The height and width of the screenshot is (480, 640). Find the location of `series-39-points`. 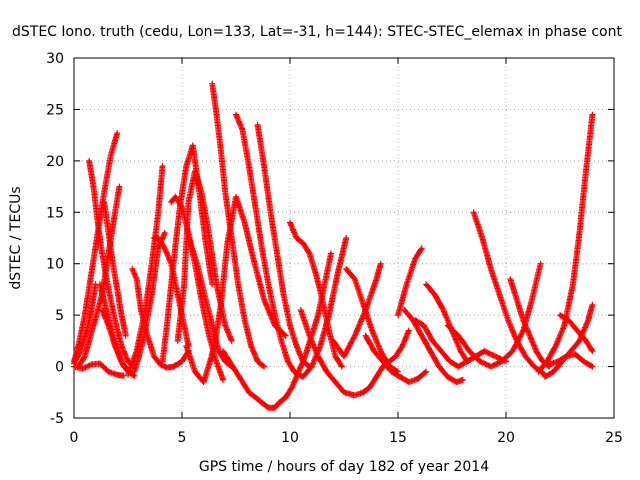

series-39-points is located at coordinates (576, 333).